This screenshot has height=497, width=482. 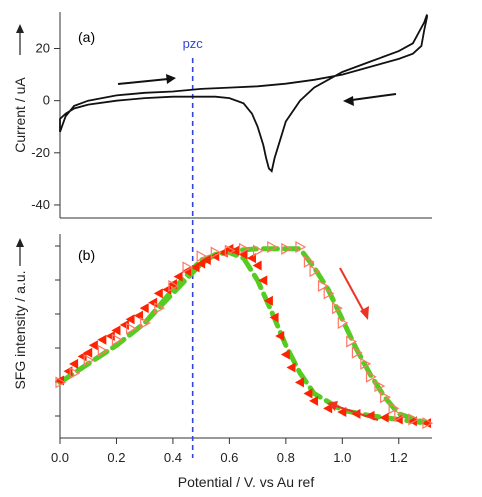 What do you see at coordinates (60, 457) in the screenshot?
I see `panel-b-xtick-label-0: 0.0` at bounding box center [60, 457].